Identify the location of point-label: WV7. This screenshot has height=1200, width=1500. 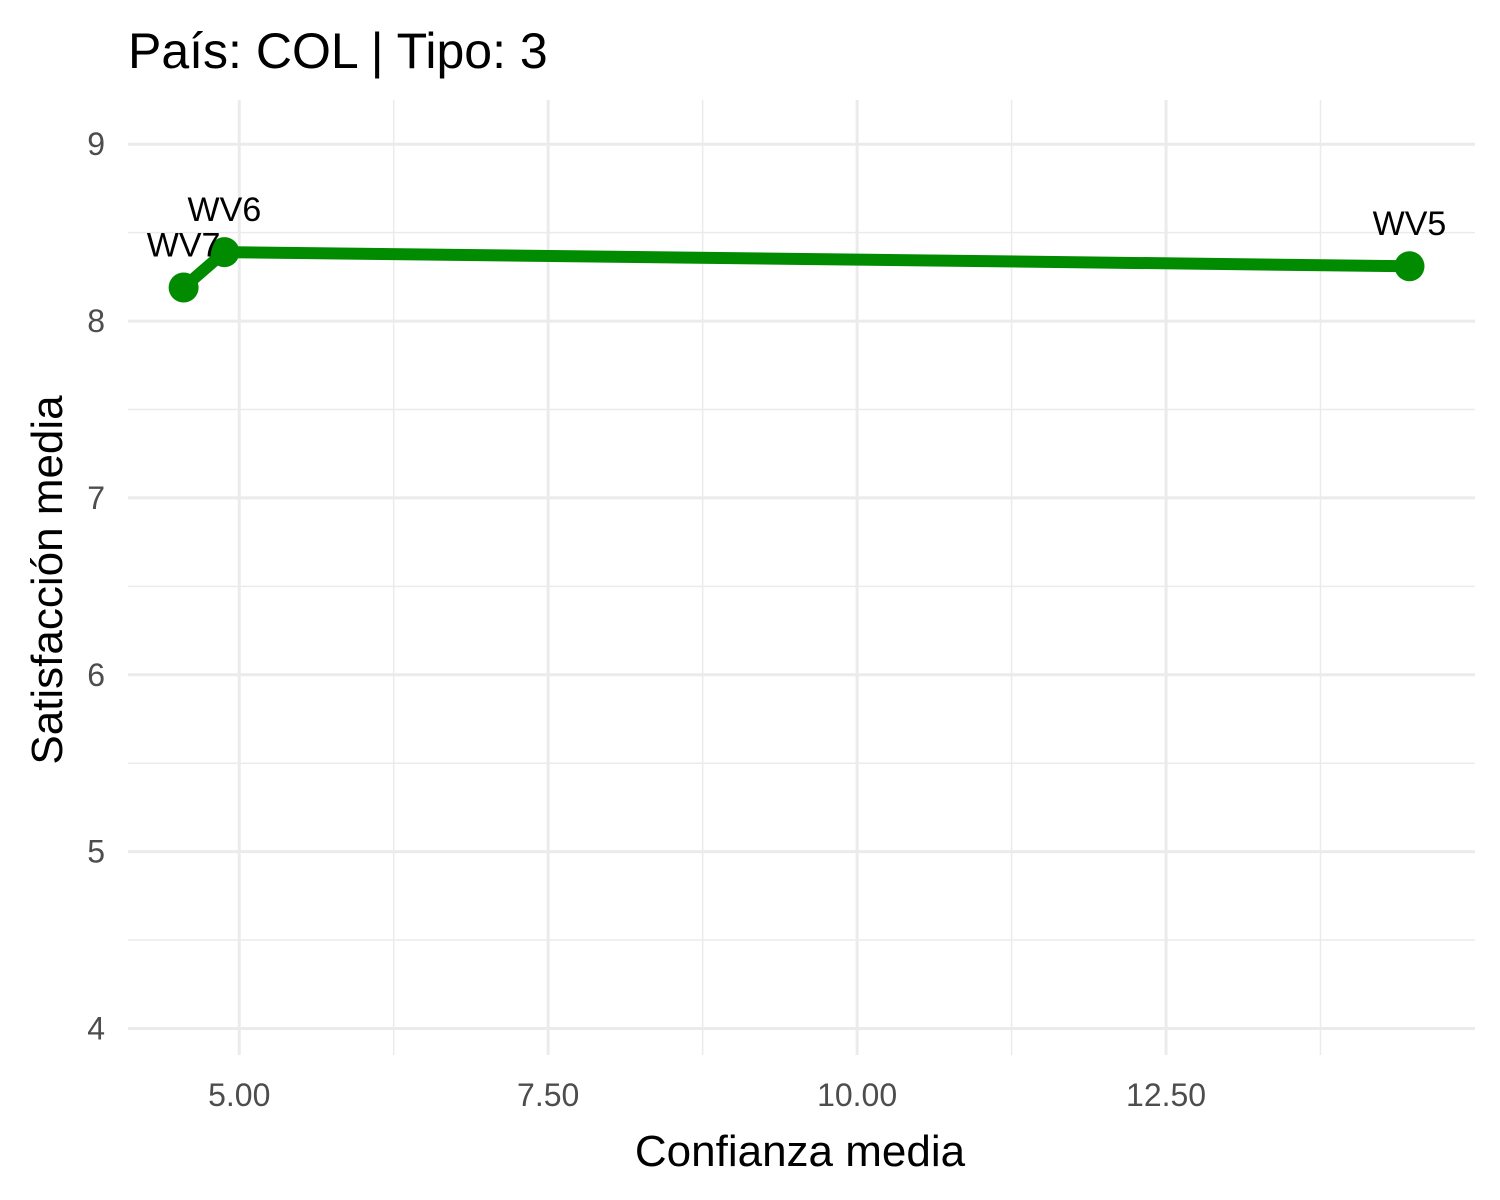
(184, 245).